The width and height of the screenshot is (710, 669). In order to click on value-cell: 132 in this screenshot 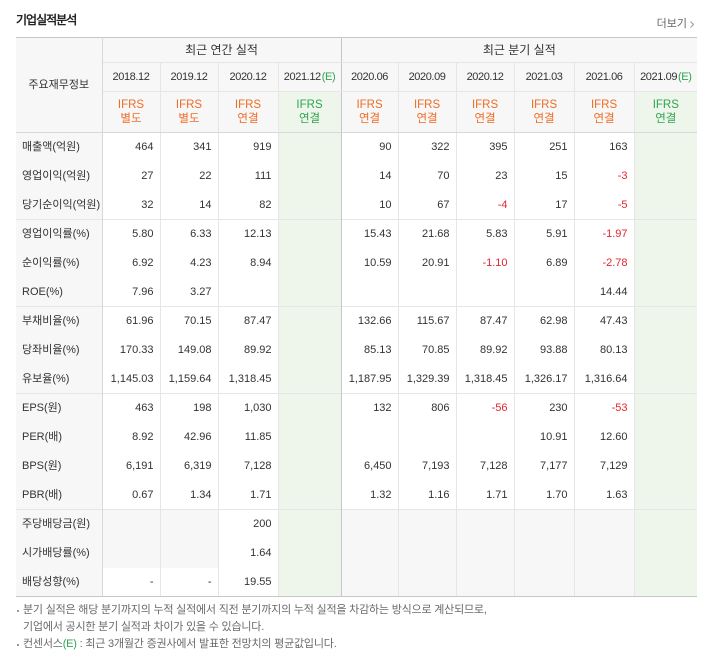, I will do `click(369, 408)`.